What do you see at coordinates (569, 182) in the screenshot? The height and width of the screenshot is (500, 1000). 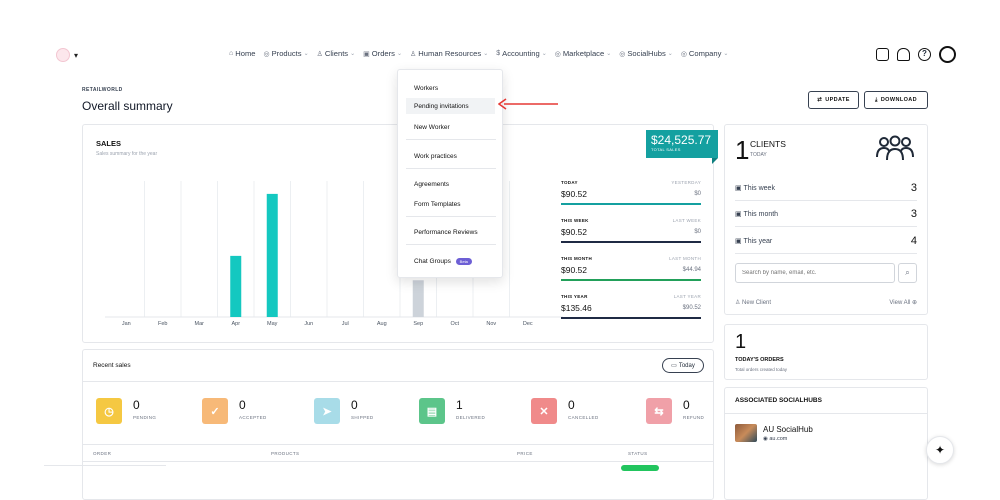 I see `stat-label: TODAY` at bounding box center [569, 182].